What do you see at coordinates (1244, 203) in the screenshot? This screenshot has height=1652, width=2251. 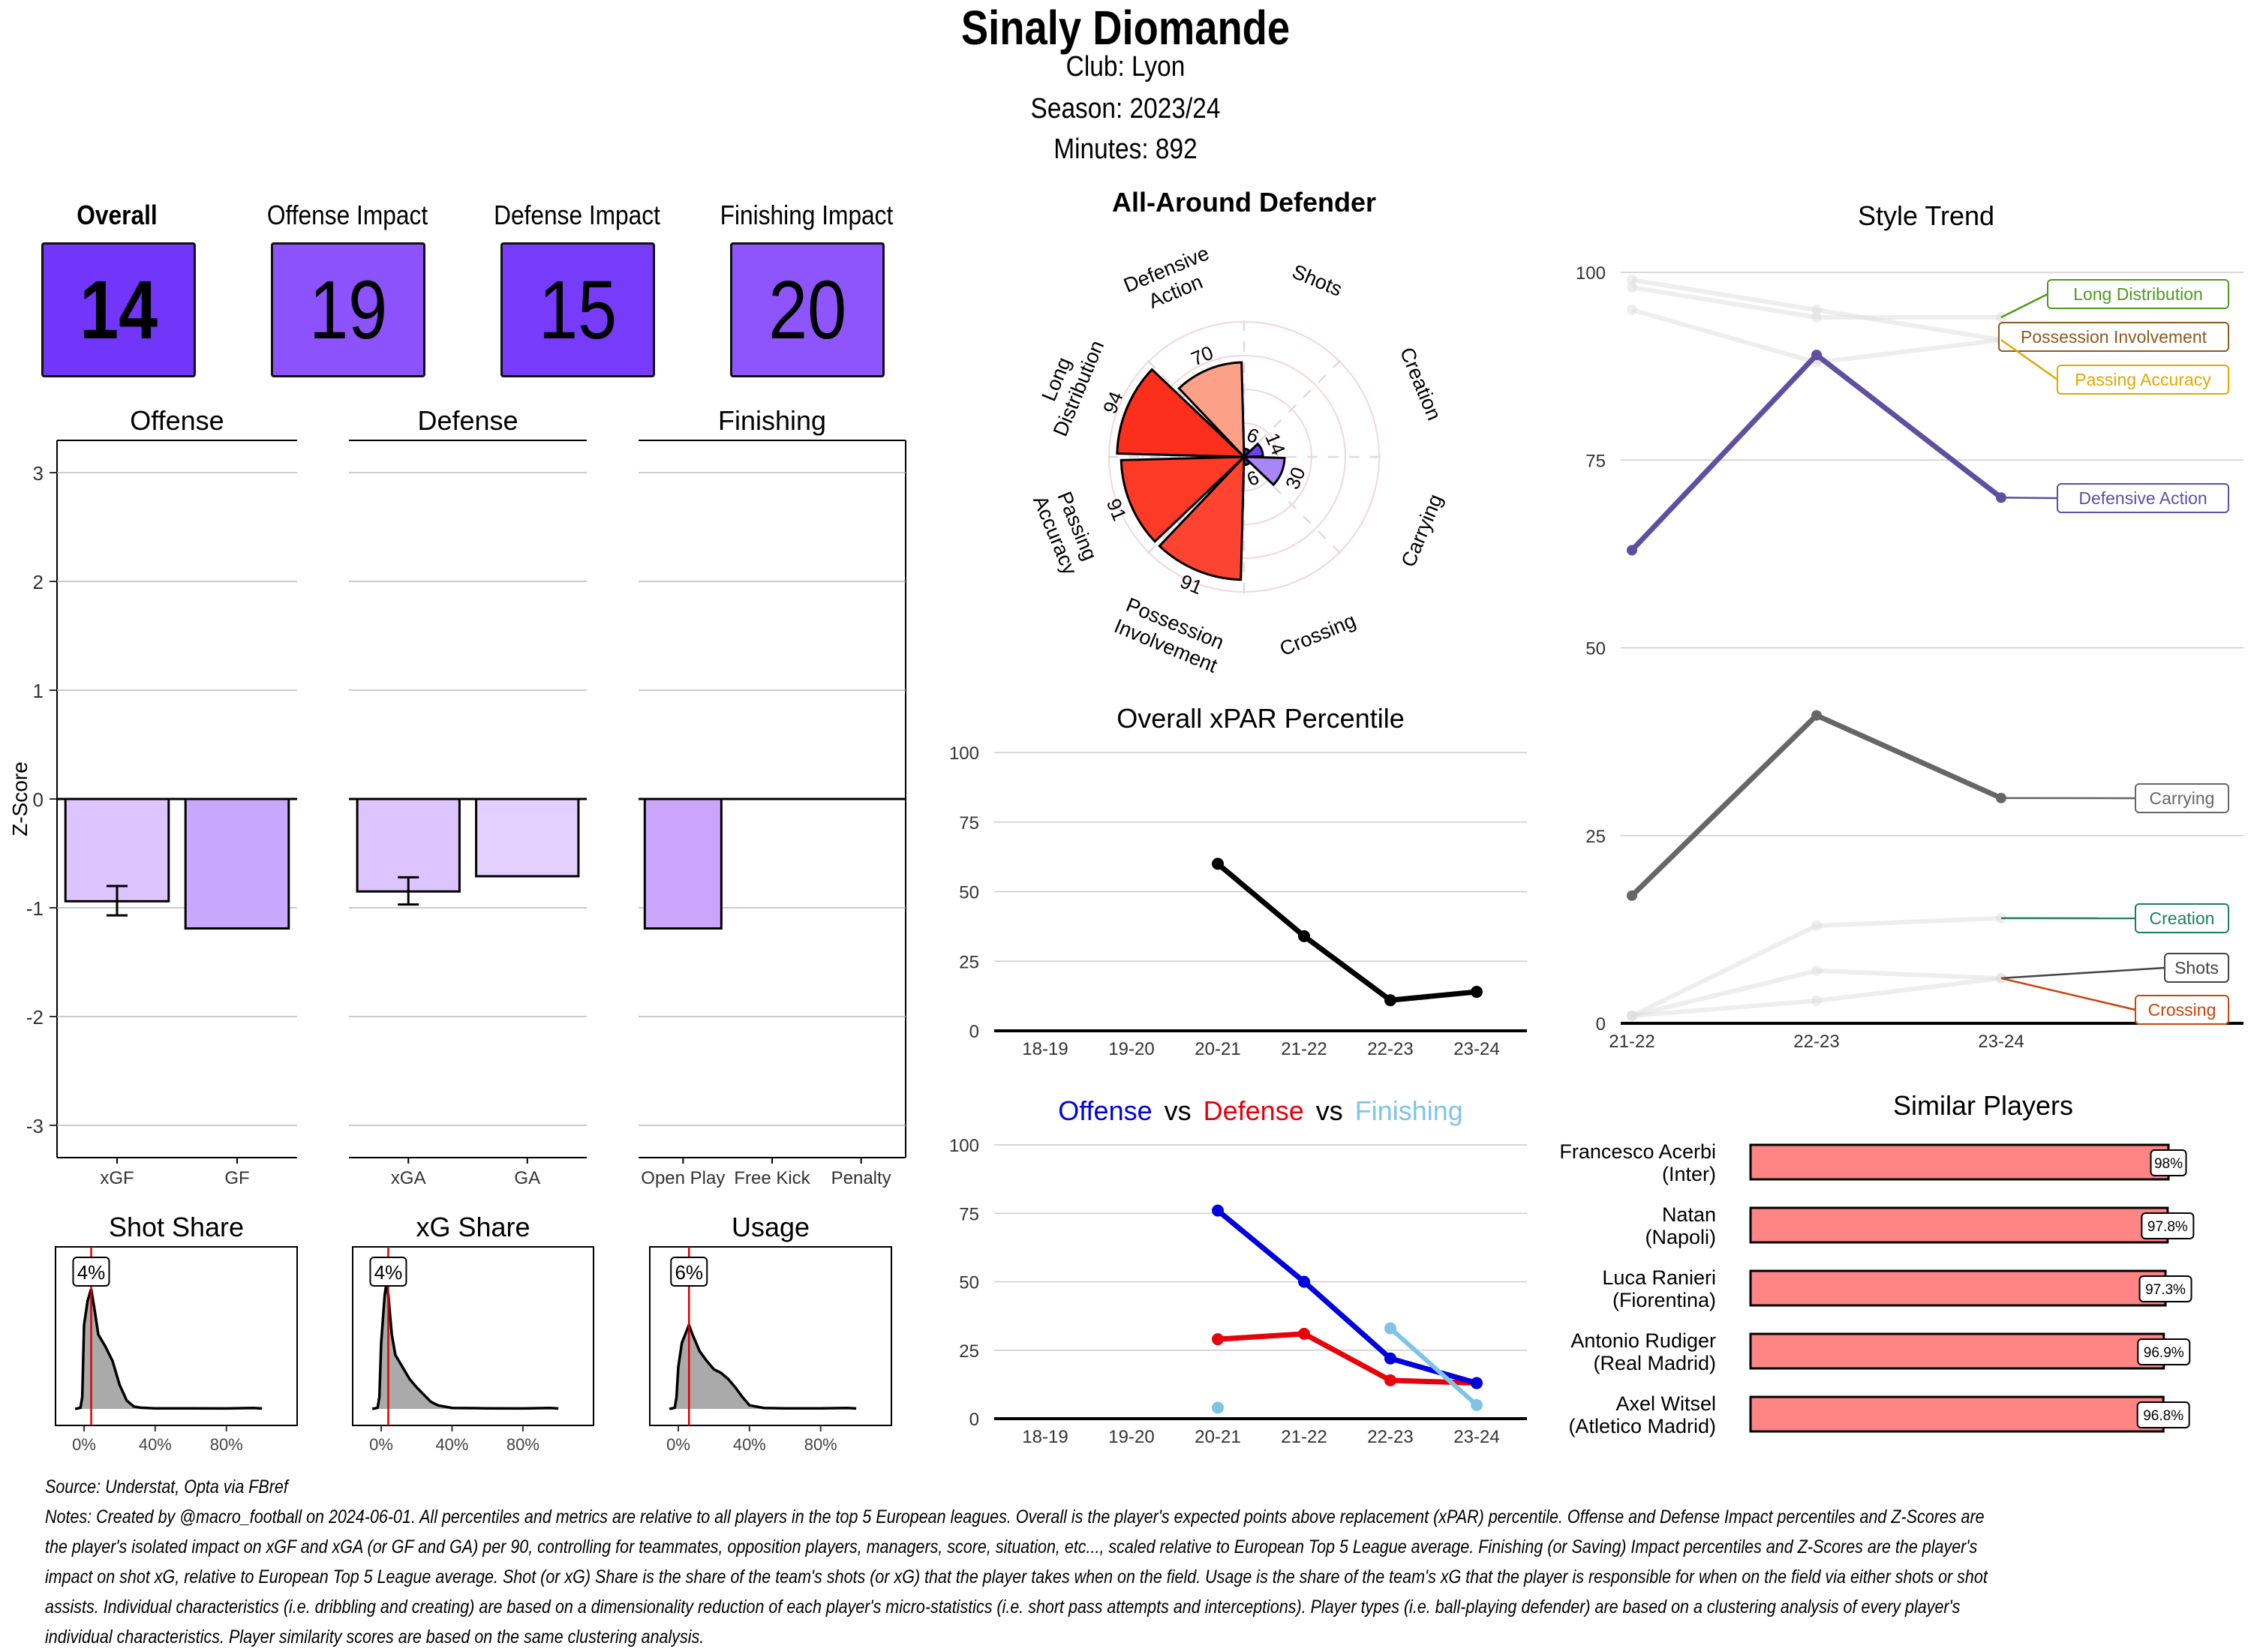 I see `polar-title: All-Around Defender` at bounding box center [1244, 203].